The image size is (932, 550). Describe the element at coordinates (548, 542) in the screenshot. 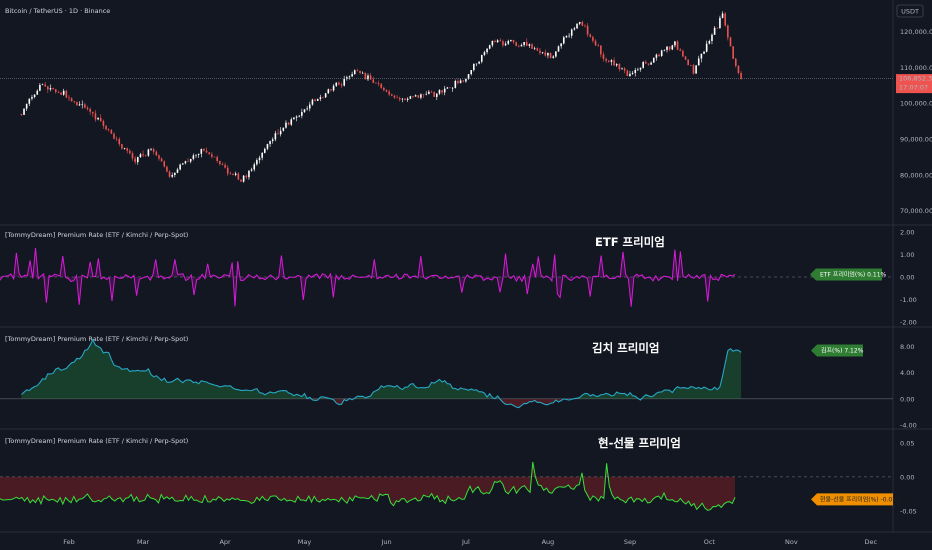

I see `time-tick-label: Aug` at that location.